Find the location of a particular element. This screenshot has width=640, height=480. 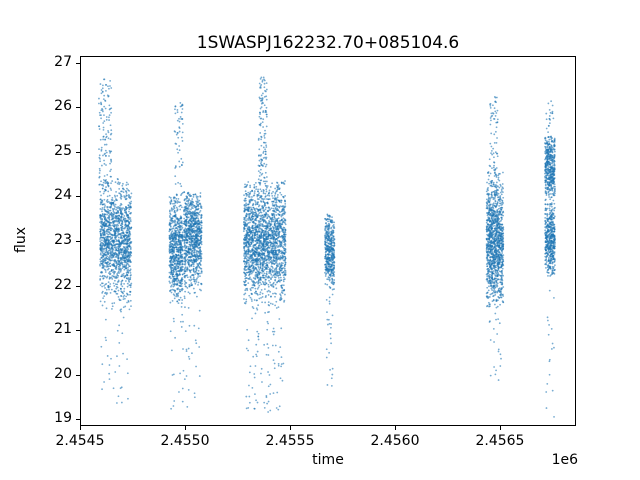

chart-title: 1SWASPJ162232.70+085104.6 is located at coordinates (328, 43).